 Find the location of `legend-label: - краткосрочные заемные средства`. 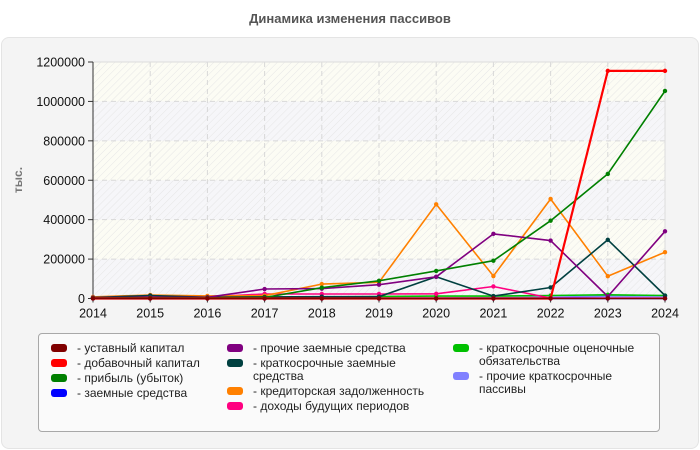

legend-label: - краткосрочные заемные средства is located at coordinates (324, 369).